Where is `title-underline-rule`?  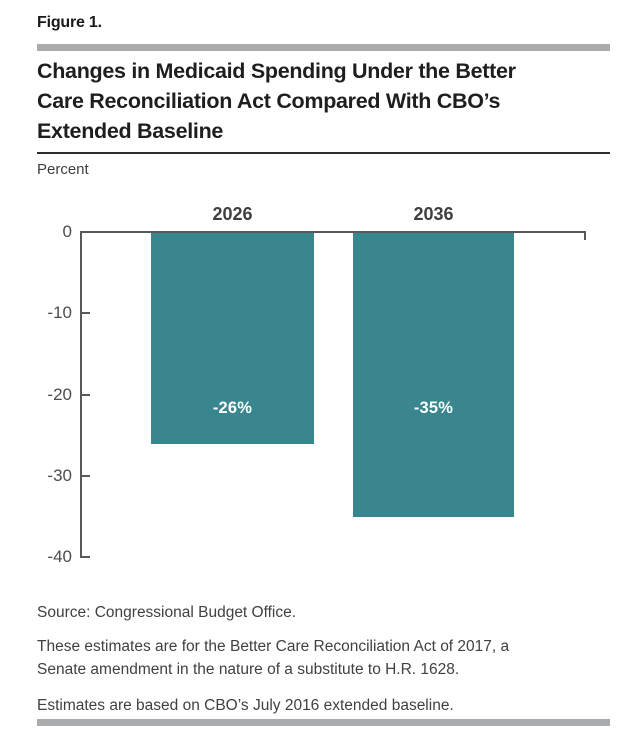
title-underline-rule is located at coordinates (323, 153).